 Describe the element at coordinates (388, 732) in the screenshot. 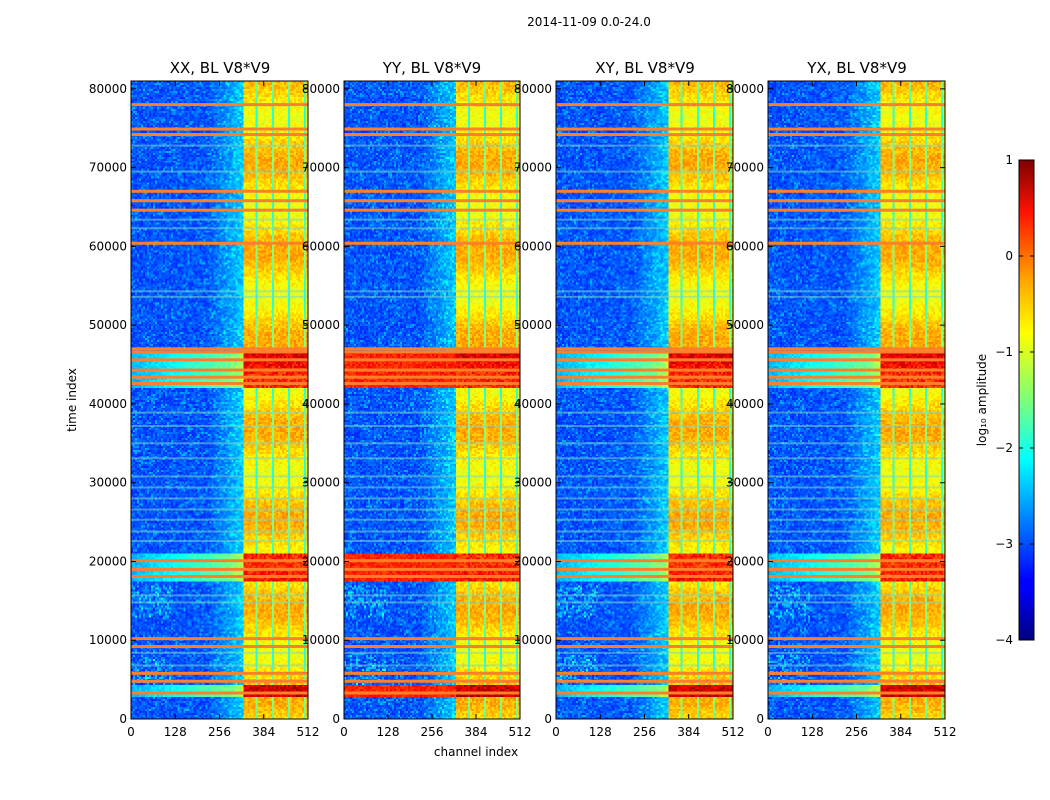

I see `x-tick-label-yy-1: 128` at that location.